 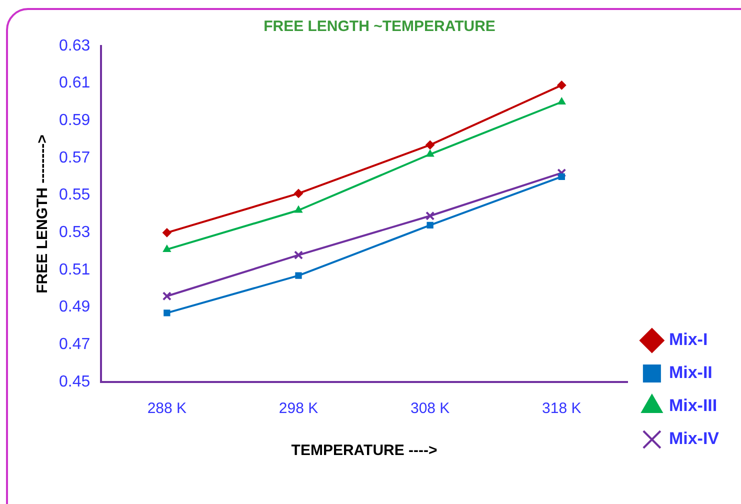 What do you see at coordinates (380, 27) in the screenshot?
I see `chart-title: FREE LENGTH ~TEMPERATURE` at bounding box center [380, 27].